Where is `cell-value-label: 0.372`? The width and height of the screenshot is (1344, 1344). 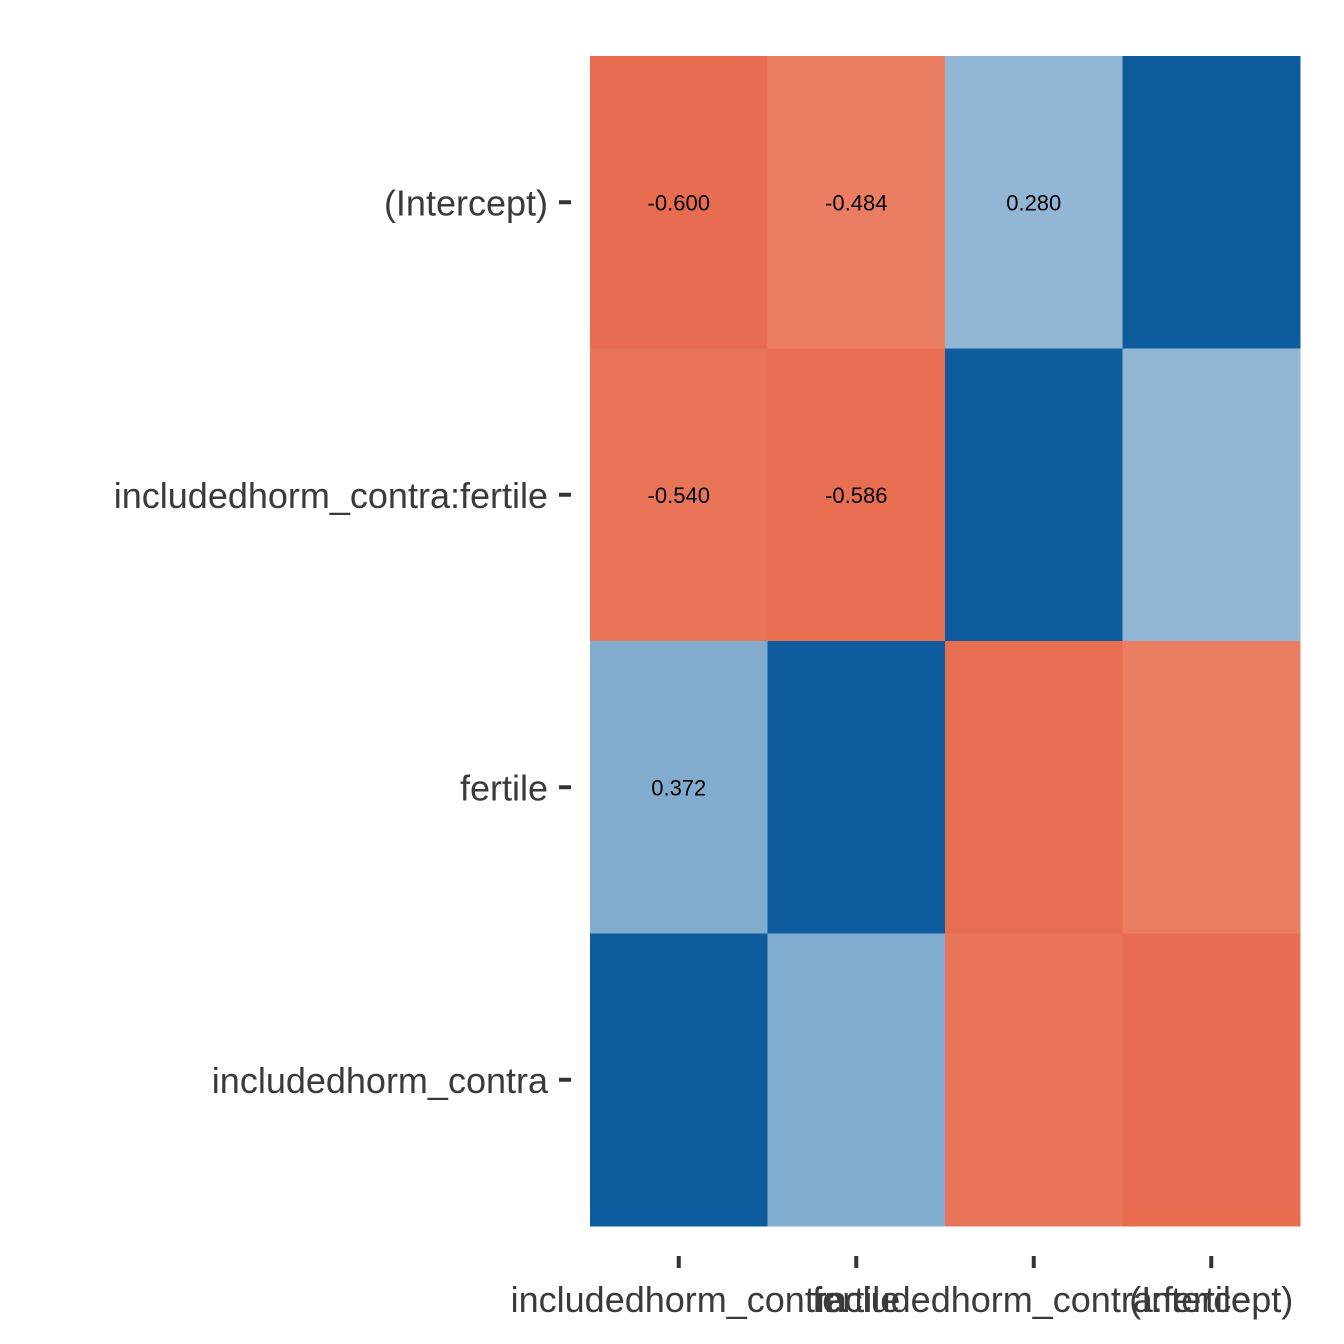 cell-value-label: 0.372 is located at coordinates (678, 787).